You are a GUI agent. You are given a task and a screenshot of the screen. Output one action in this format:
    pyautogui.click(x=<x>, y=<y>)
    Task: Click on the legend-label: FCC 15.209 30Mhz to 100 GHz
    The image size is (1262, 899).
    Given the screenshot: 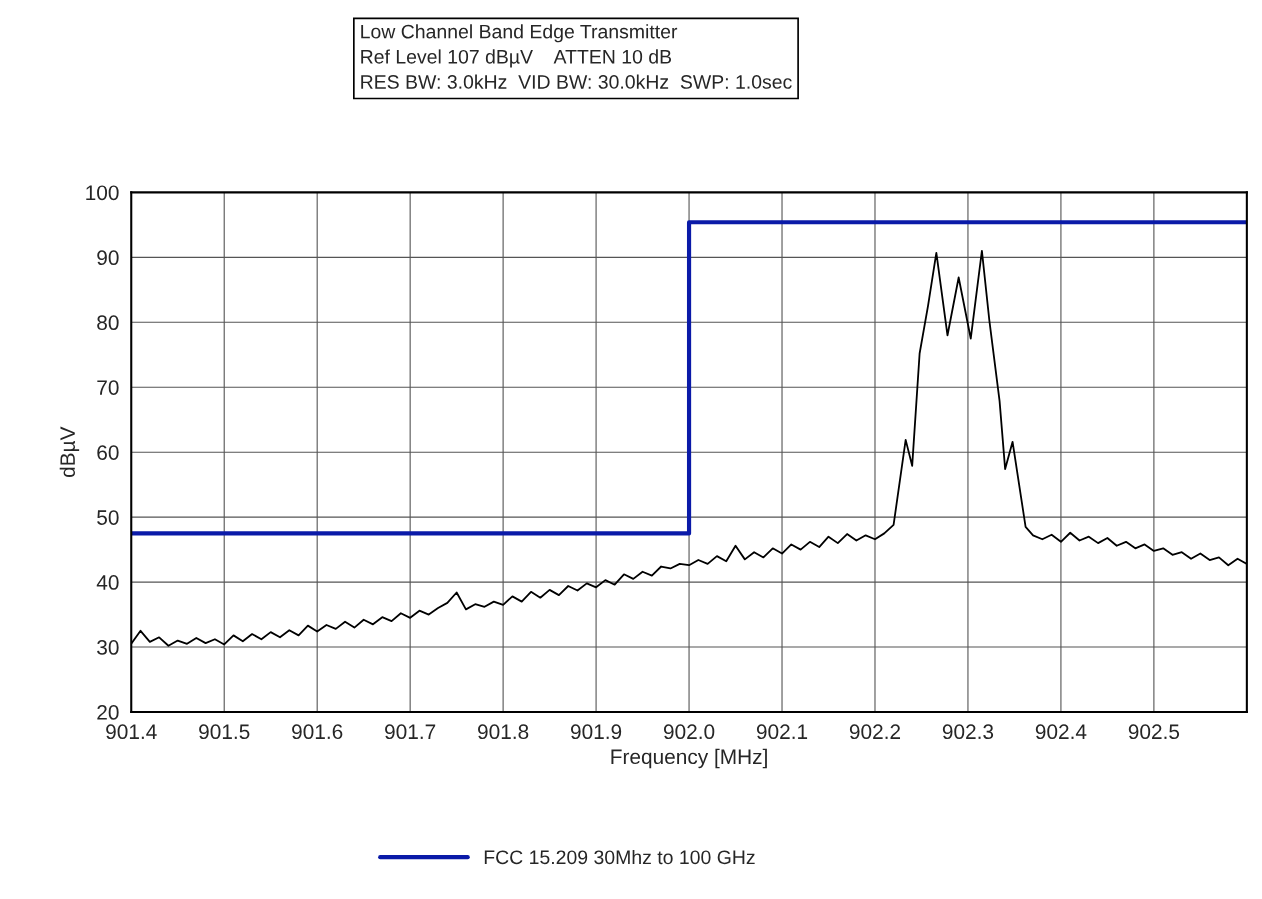 What is the action you would take?
    pyautogui.click(x=619, y=857)
    